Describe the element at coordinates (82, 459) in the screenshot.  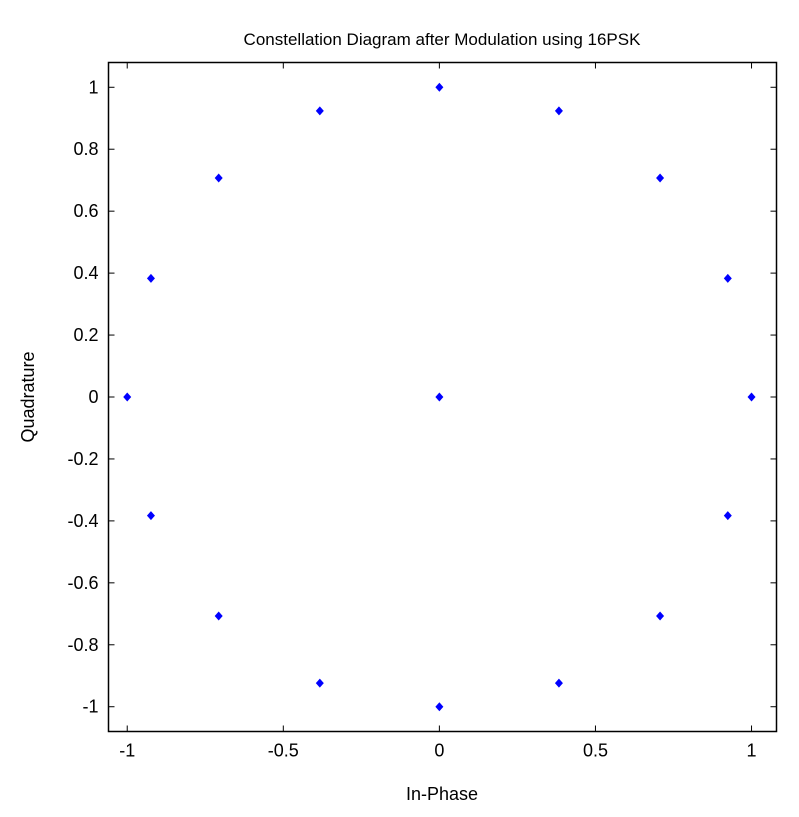
I see `y-tick-label: -0.2` at that location.